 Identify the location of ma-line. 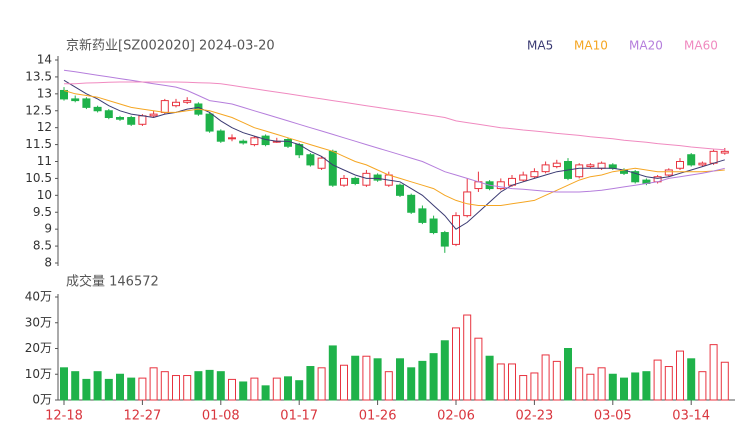
(394, 116).